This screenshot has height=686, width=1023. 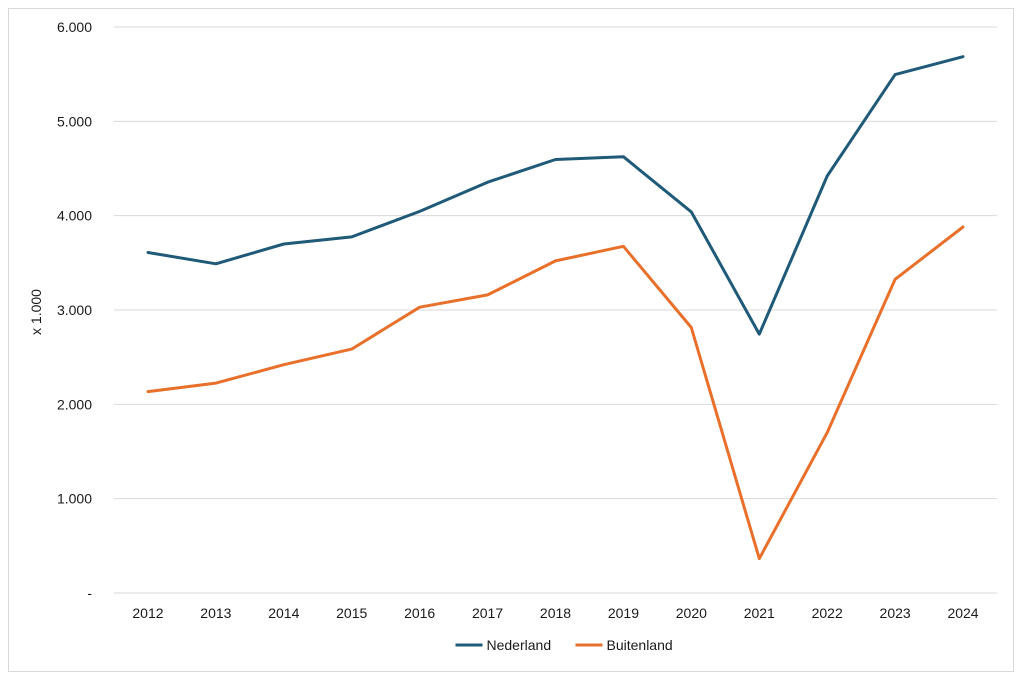 I want to click on x-tick-label: 2024, so click(x=962, y=613).